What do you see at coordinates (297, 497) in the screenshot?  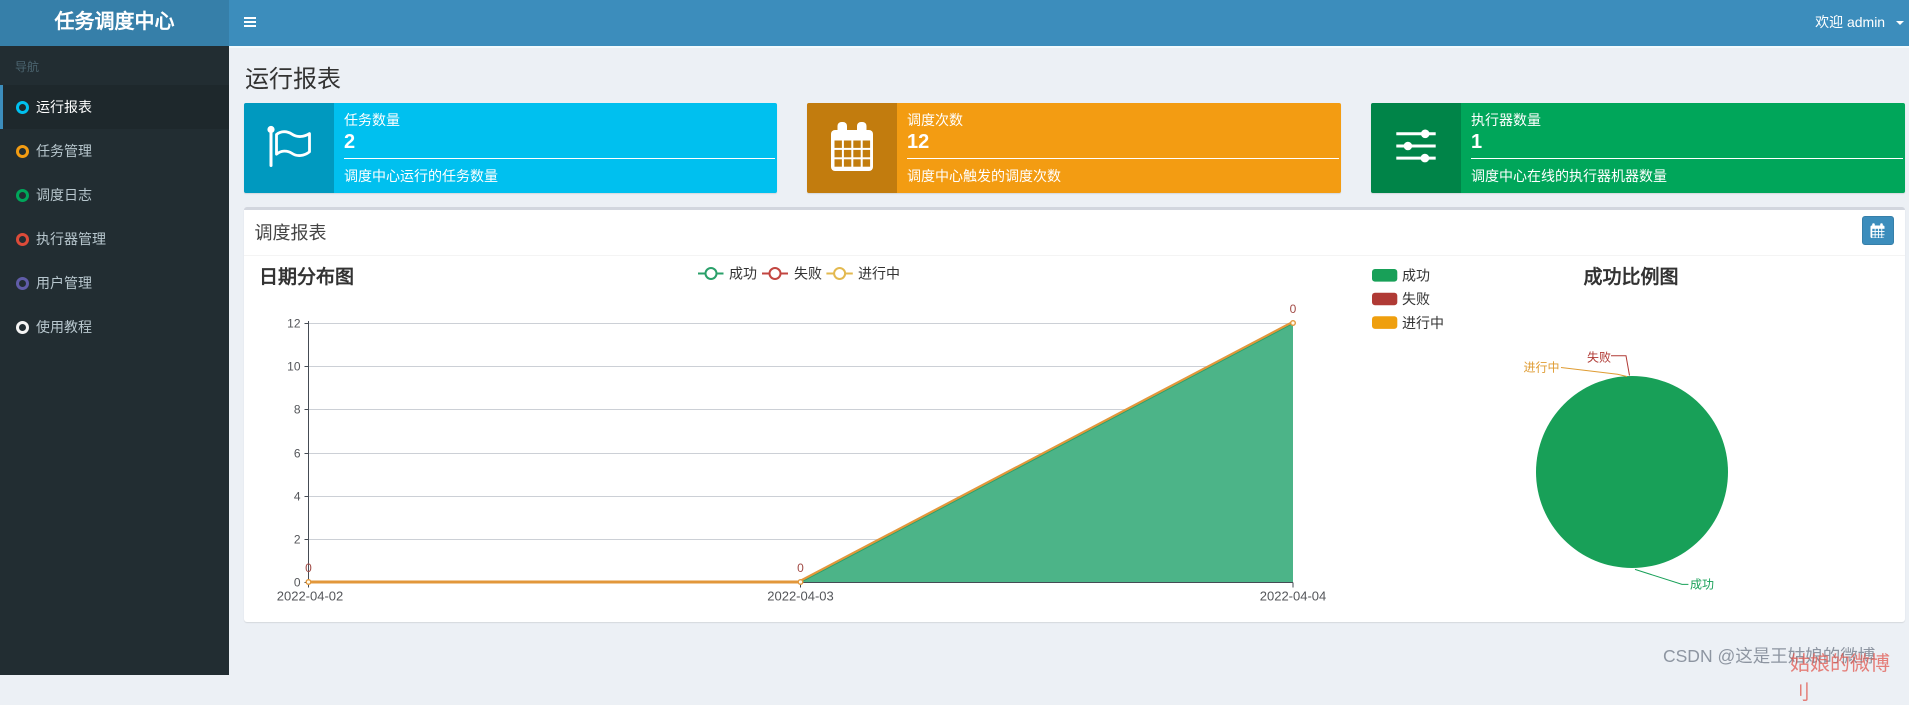 I see `svg-text: 4` at bounding box center [297, 497].